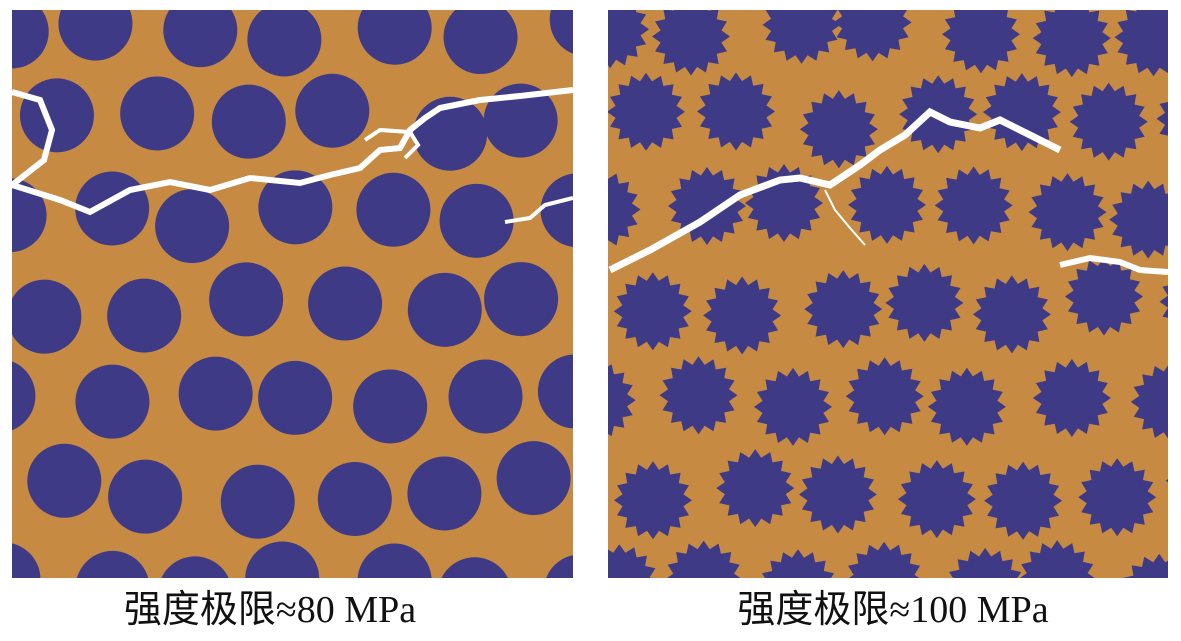 Image resolution: width=1181 pixels, height=641 pixels. Describe the element at coordinates (892, 610) in the screenshot. I see `caption: 强度极限≈100 MPa` at that location.